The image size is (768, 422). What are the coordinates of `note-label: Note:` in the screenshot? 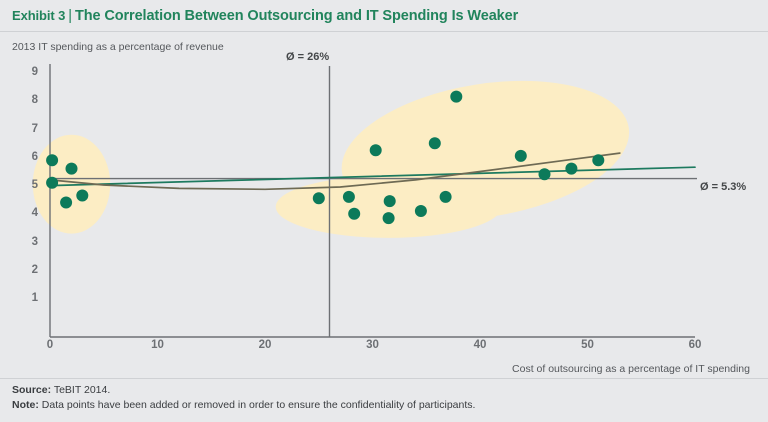 It's located at (25, 404).